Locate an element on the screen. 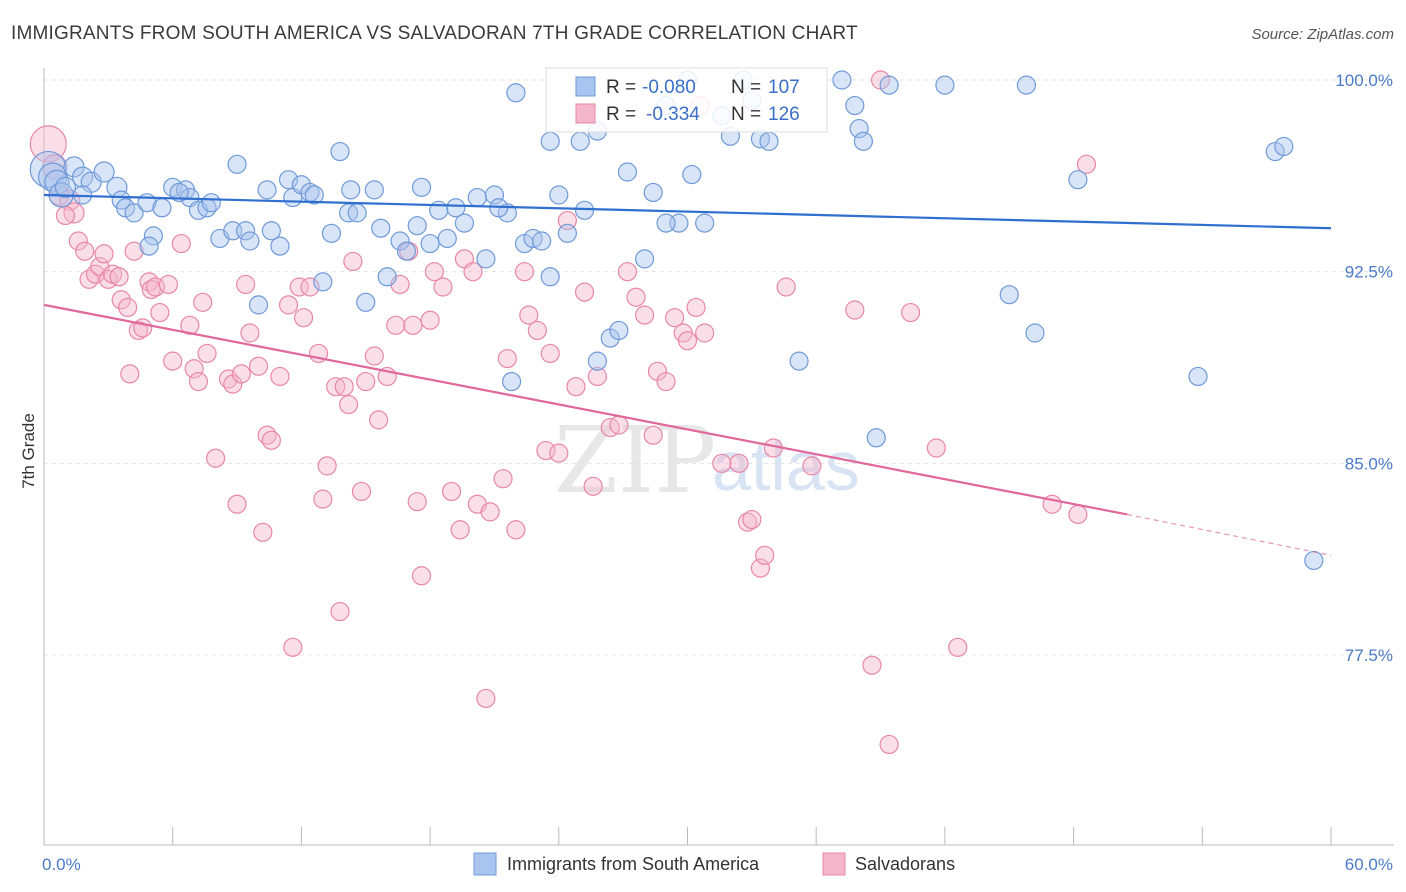 The image size is (1406, 892). legend-swatch-pink is located at coordinates (585, 113).